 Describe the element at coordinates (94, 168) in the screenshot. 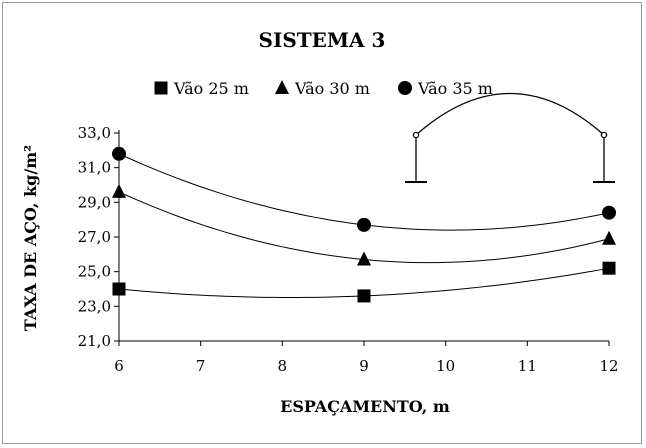

I see `y-tick-label: 31,0` at that location.